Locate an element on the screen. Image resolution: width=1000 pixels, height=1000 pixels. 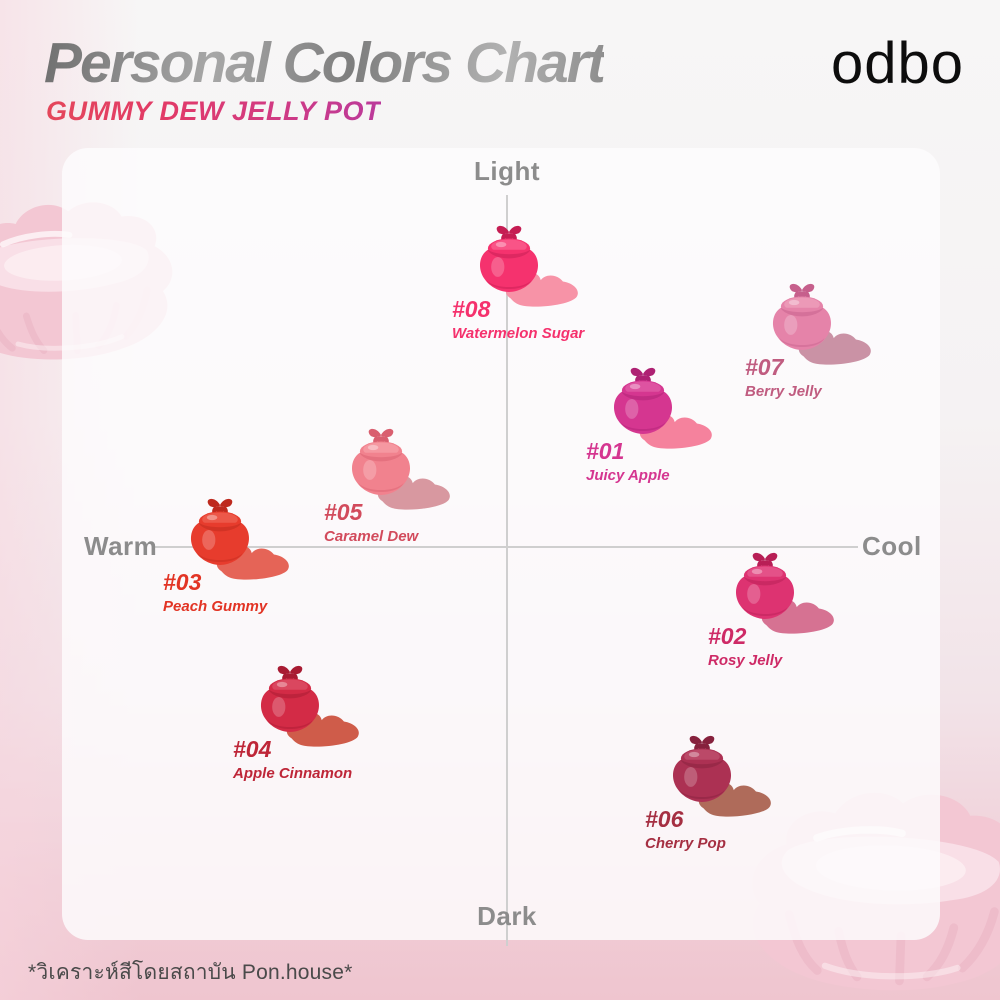
page-subtitle: GUMMY DEW JELLY POT is located at coordinates (214, 111).